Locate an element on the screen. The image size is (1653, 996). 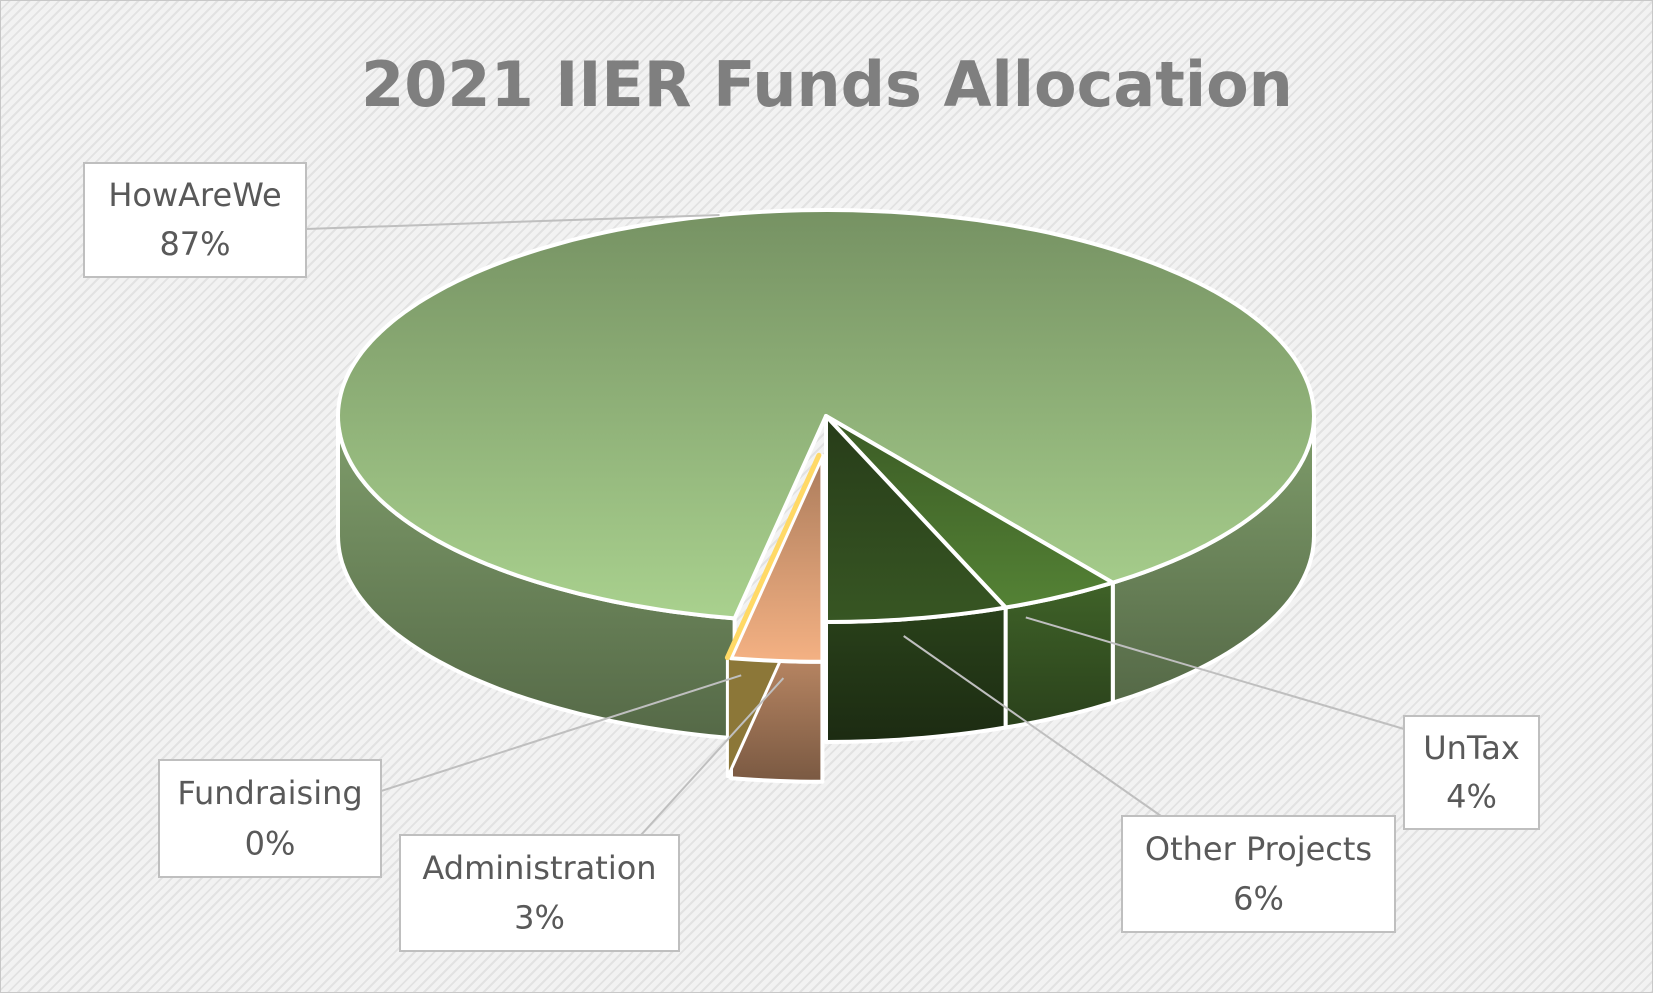
value-label: 4% is located at coordinates (1471, 796).